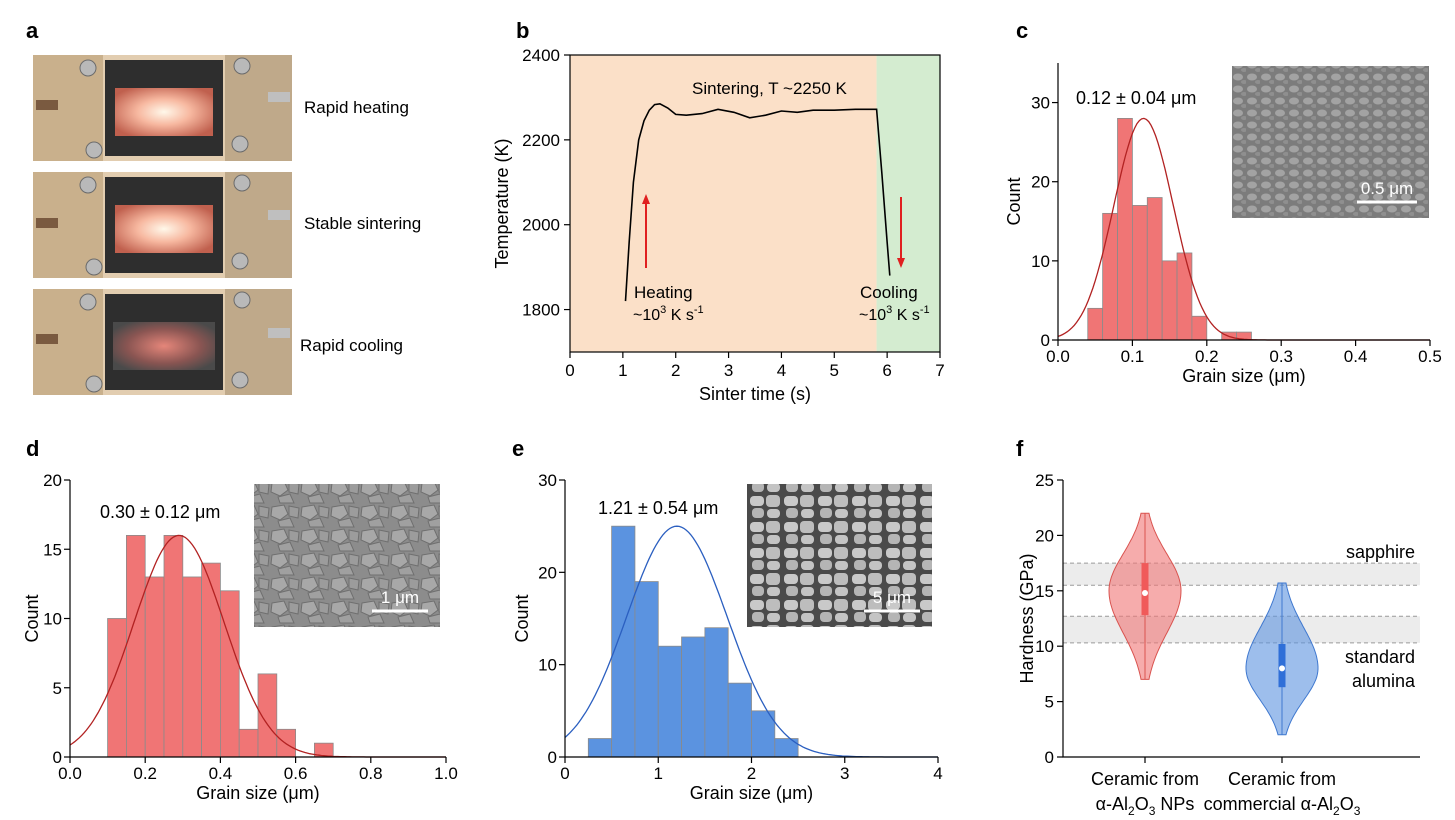 This screenshot has height=820, width=1455. What do you see at coordinates (502, 203) in the screenshot?
I see `y-axis-label: Temperature (K)` at bounding box center [502, 203].